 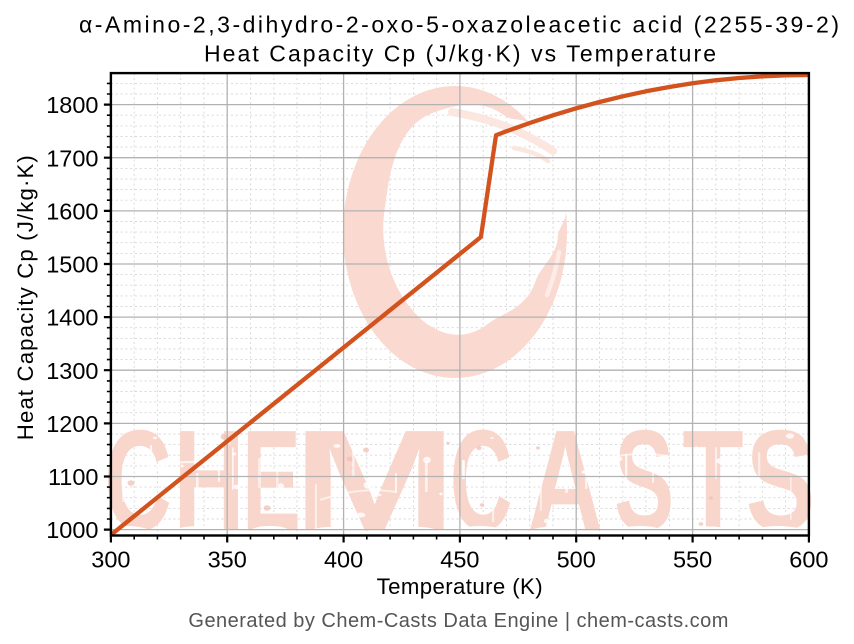 What do you see at coordinates (692, 560) in the screenshot?
I see `svg-text: 550` at bounding box center [692, 560].